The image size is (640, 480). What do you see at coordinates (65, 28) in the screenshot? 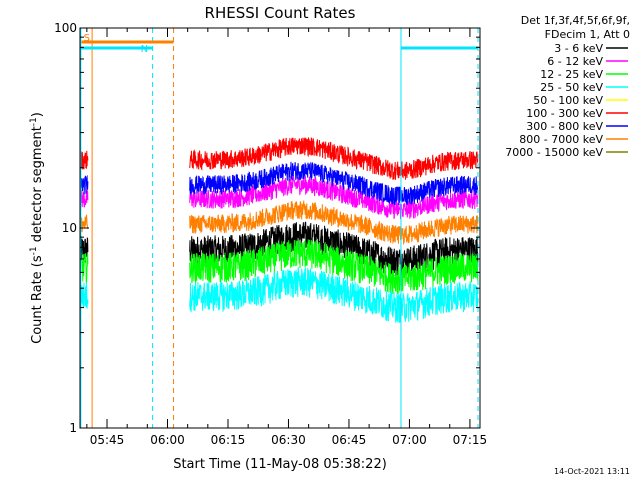
I see `y-tick-label: 100` at bounding box center [65, 28].